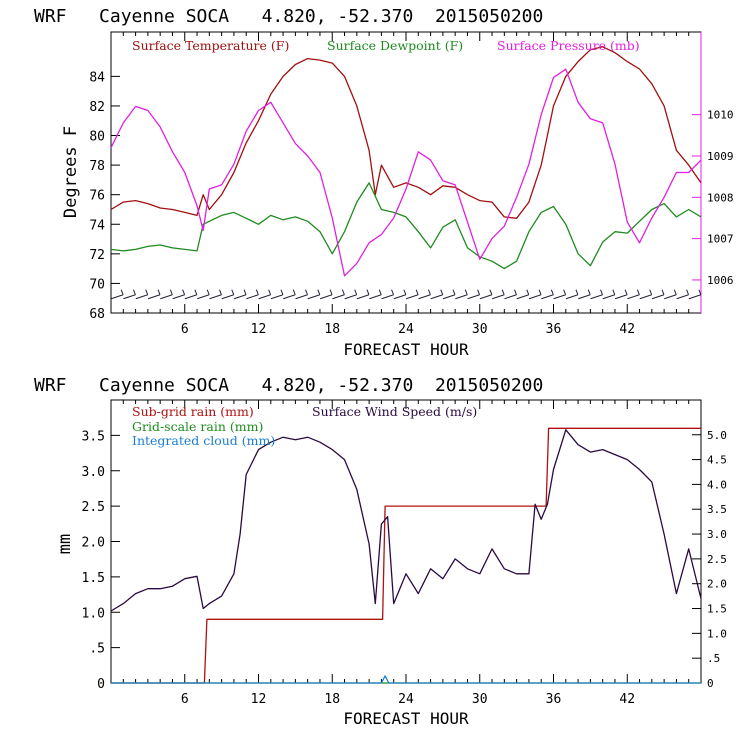  What do you see at coordinates (717, 460) in the screenshot?
I see `y2-tick-label: 4.5` at bounding box center [717, 460].